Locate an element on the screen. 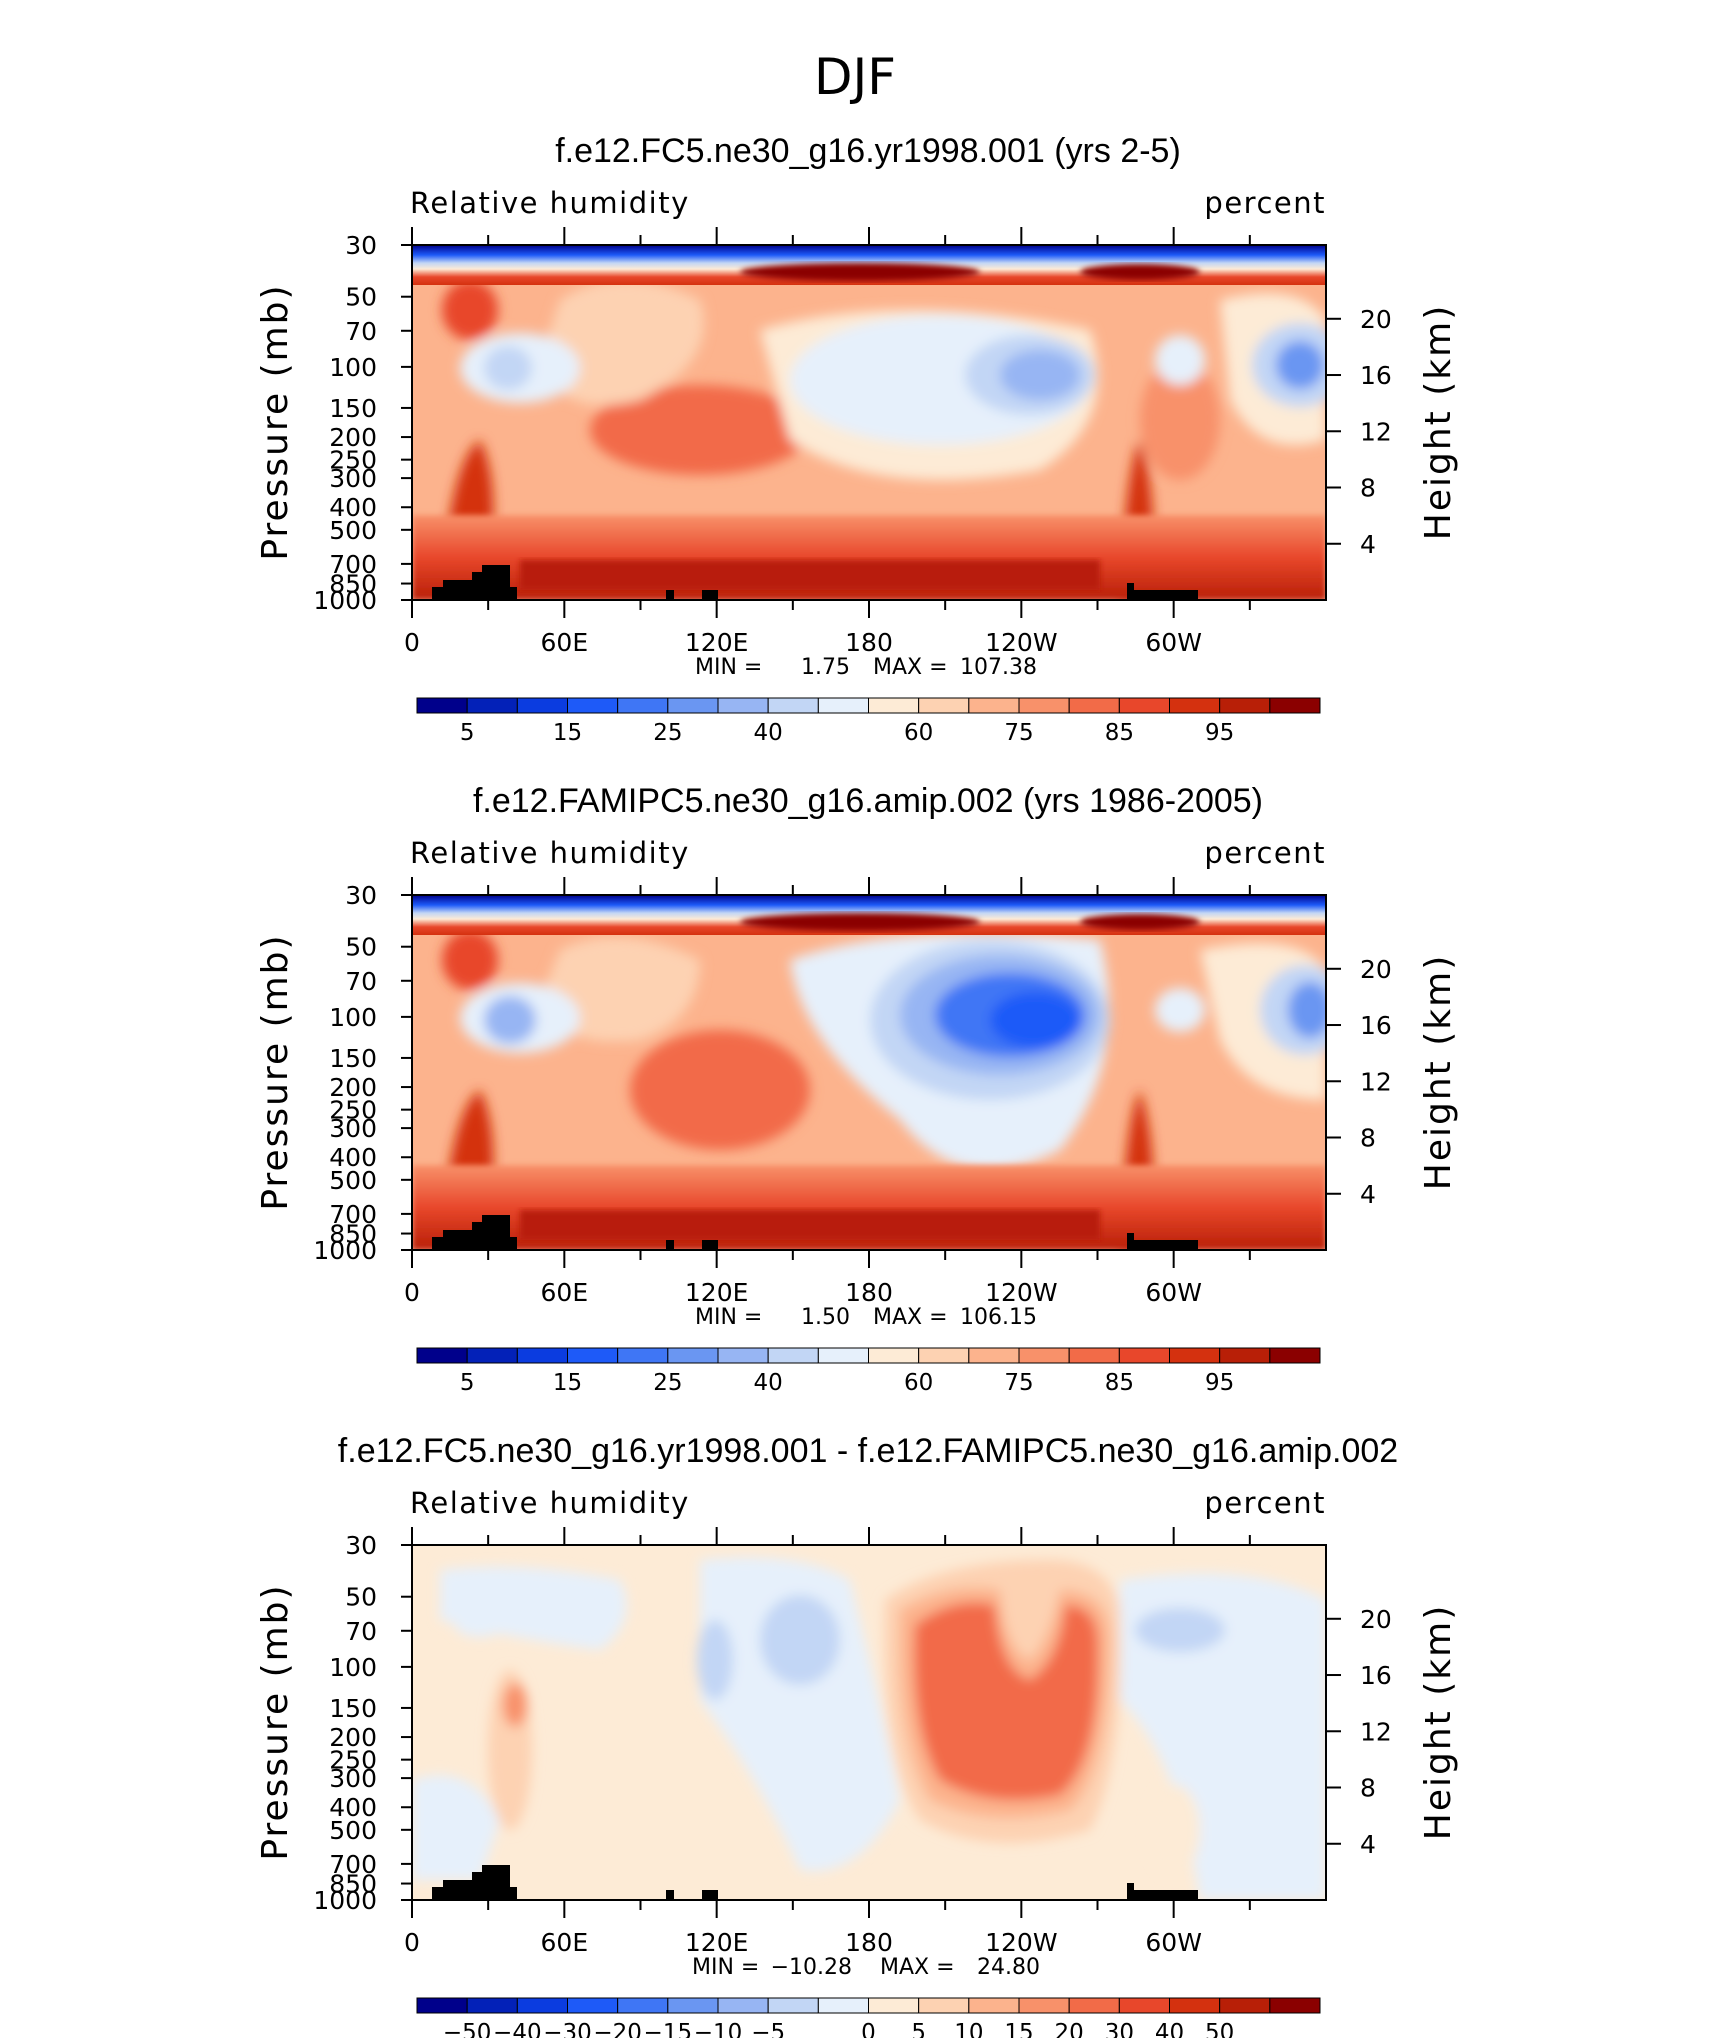  colorbar-label: 20 is located at coordinates (1069, 2029).